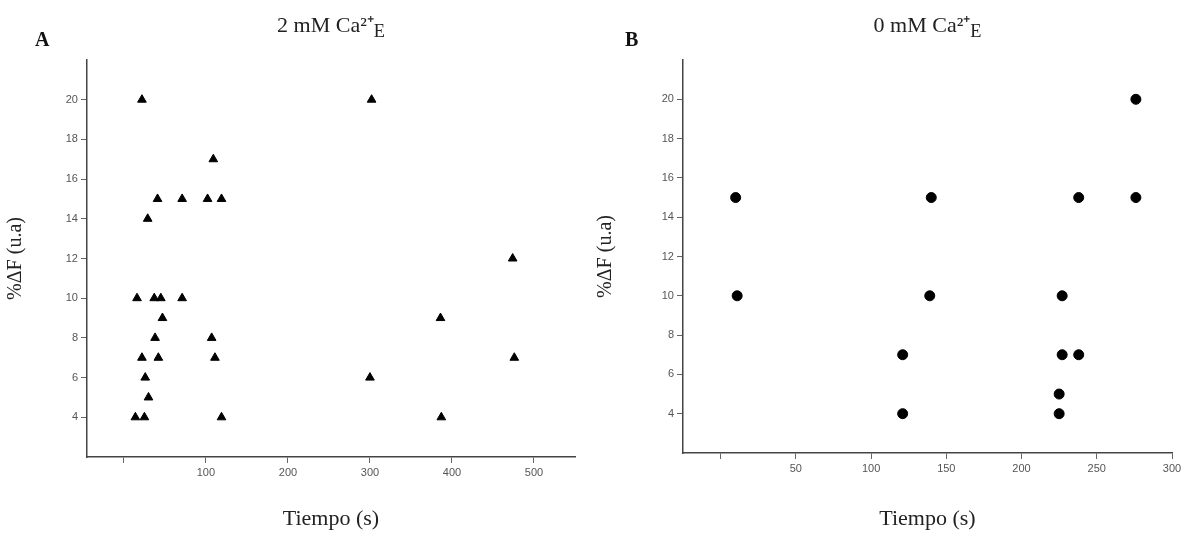  Describe the element at coordinates (42, 39) in the screenshot. I see `text: A` at that location.